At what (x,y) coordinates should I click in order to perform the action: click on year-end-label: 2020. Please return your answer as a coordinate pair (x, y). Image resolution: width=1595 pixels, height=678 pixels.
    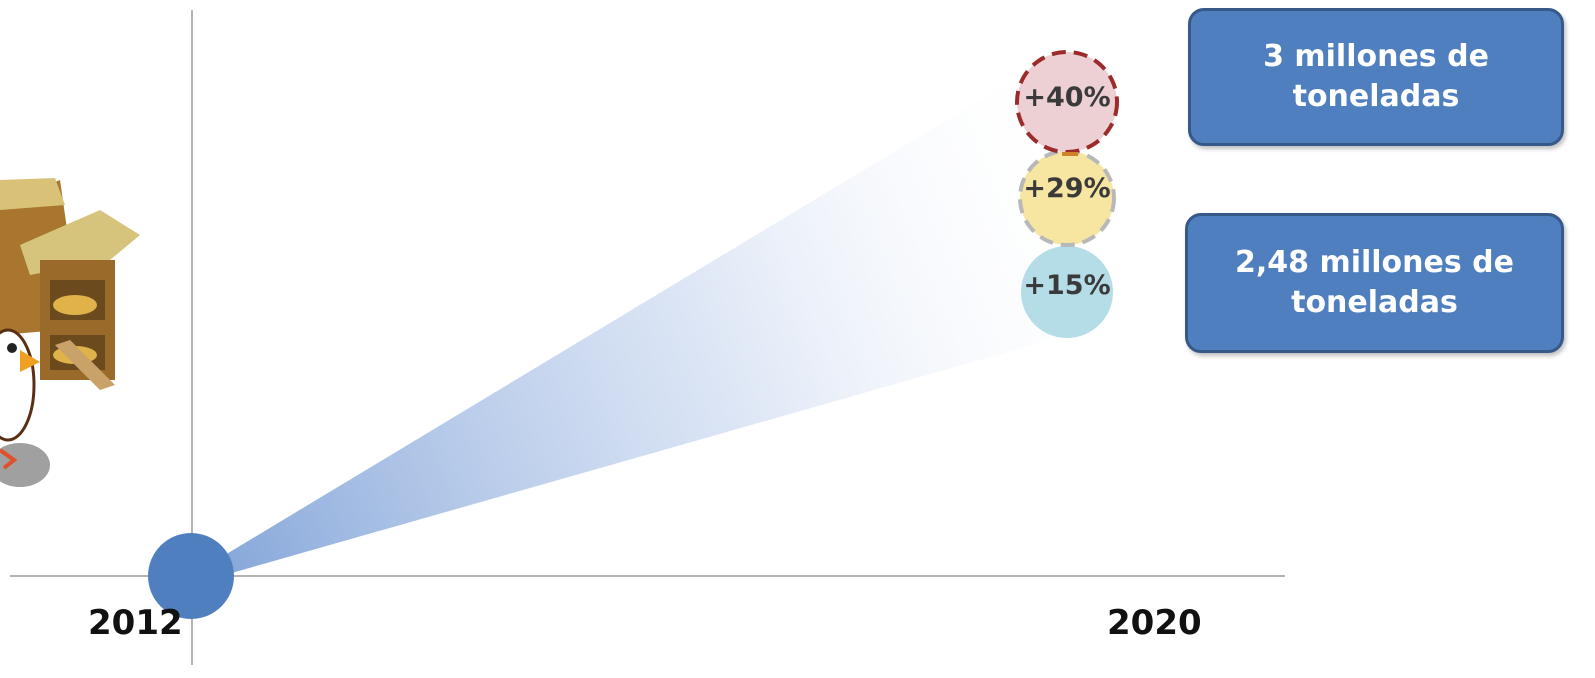
    Looking at the image, I should click on (1154, 623).